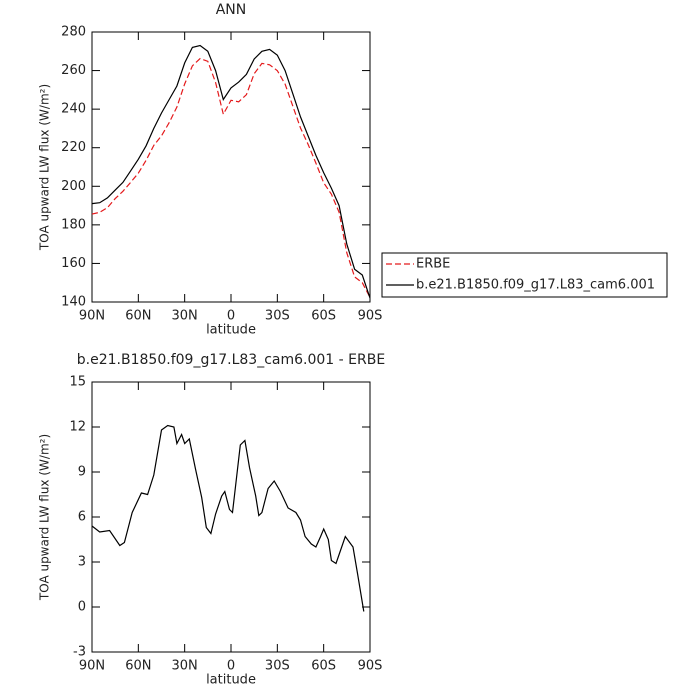 The height and width of the screenshot is (700, 700). Describe the element at coordinates (73, 147) in the screenshot. I see `y-tick-label: 220` at that location.